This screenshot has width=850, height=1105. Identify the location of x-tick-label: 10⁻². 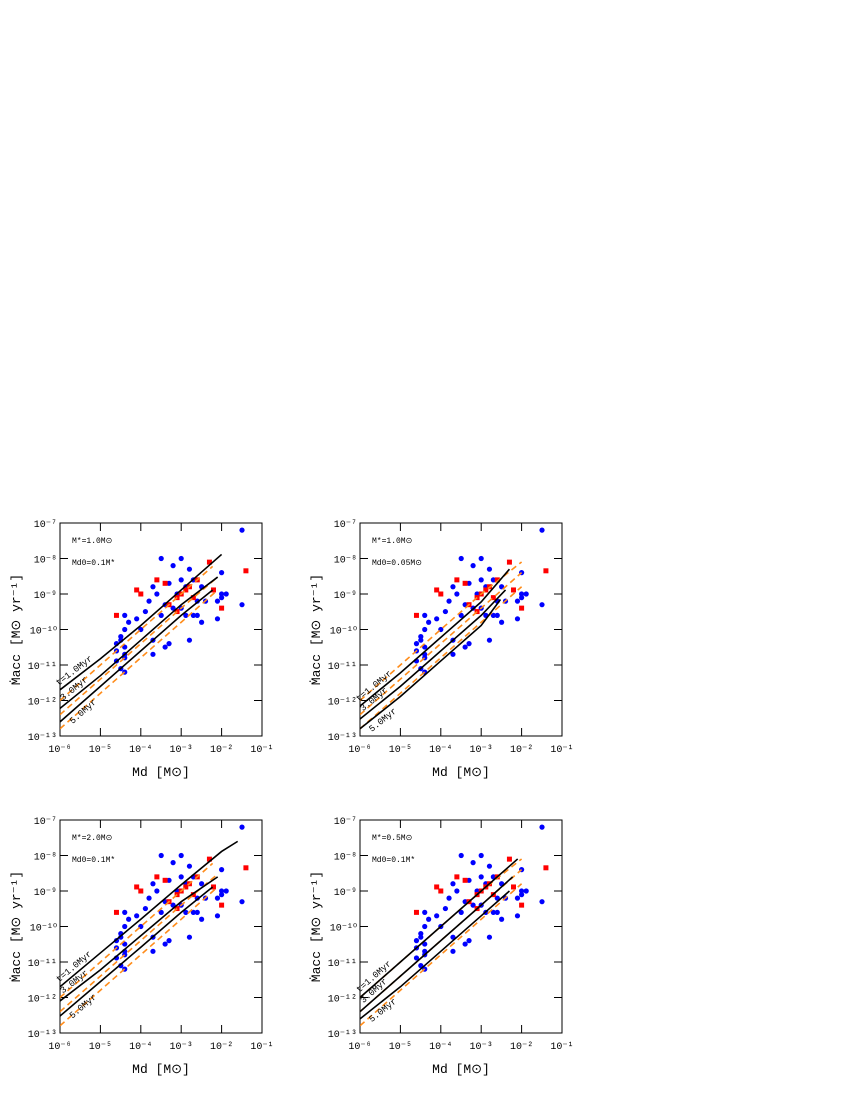
(521, 750).